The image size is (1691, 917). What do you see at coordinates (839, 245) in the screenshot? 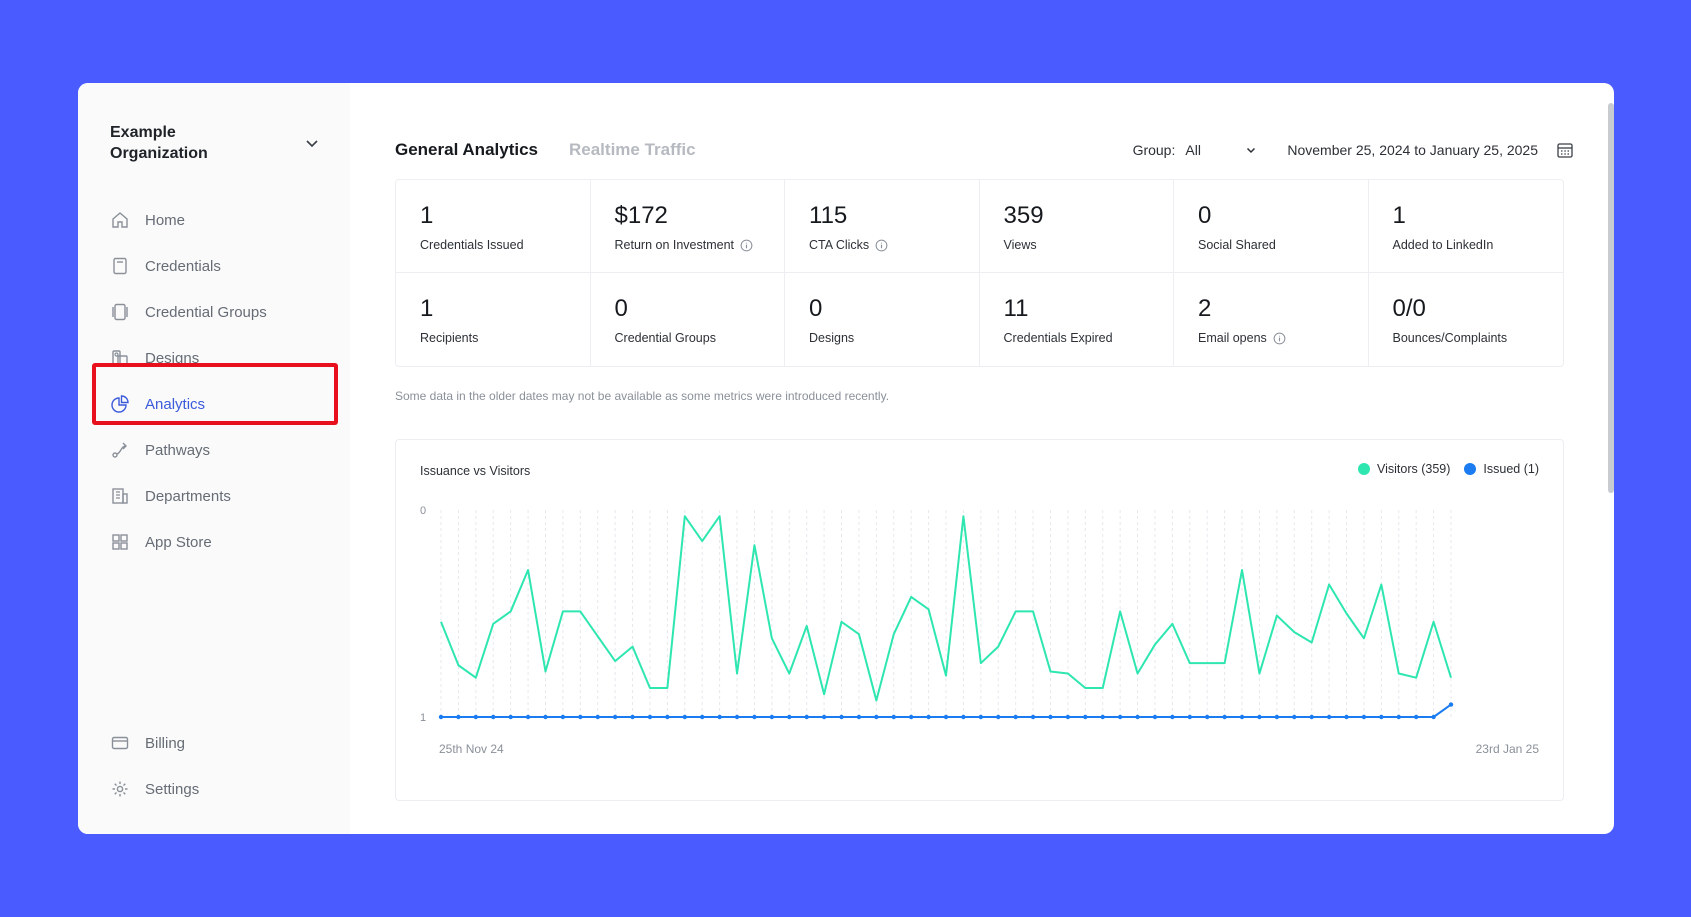
I see `stat-label: CTA Clicks` at bounding box center [839, 245].